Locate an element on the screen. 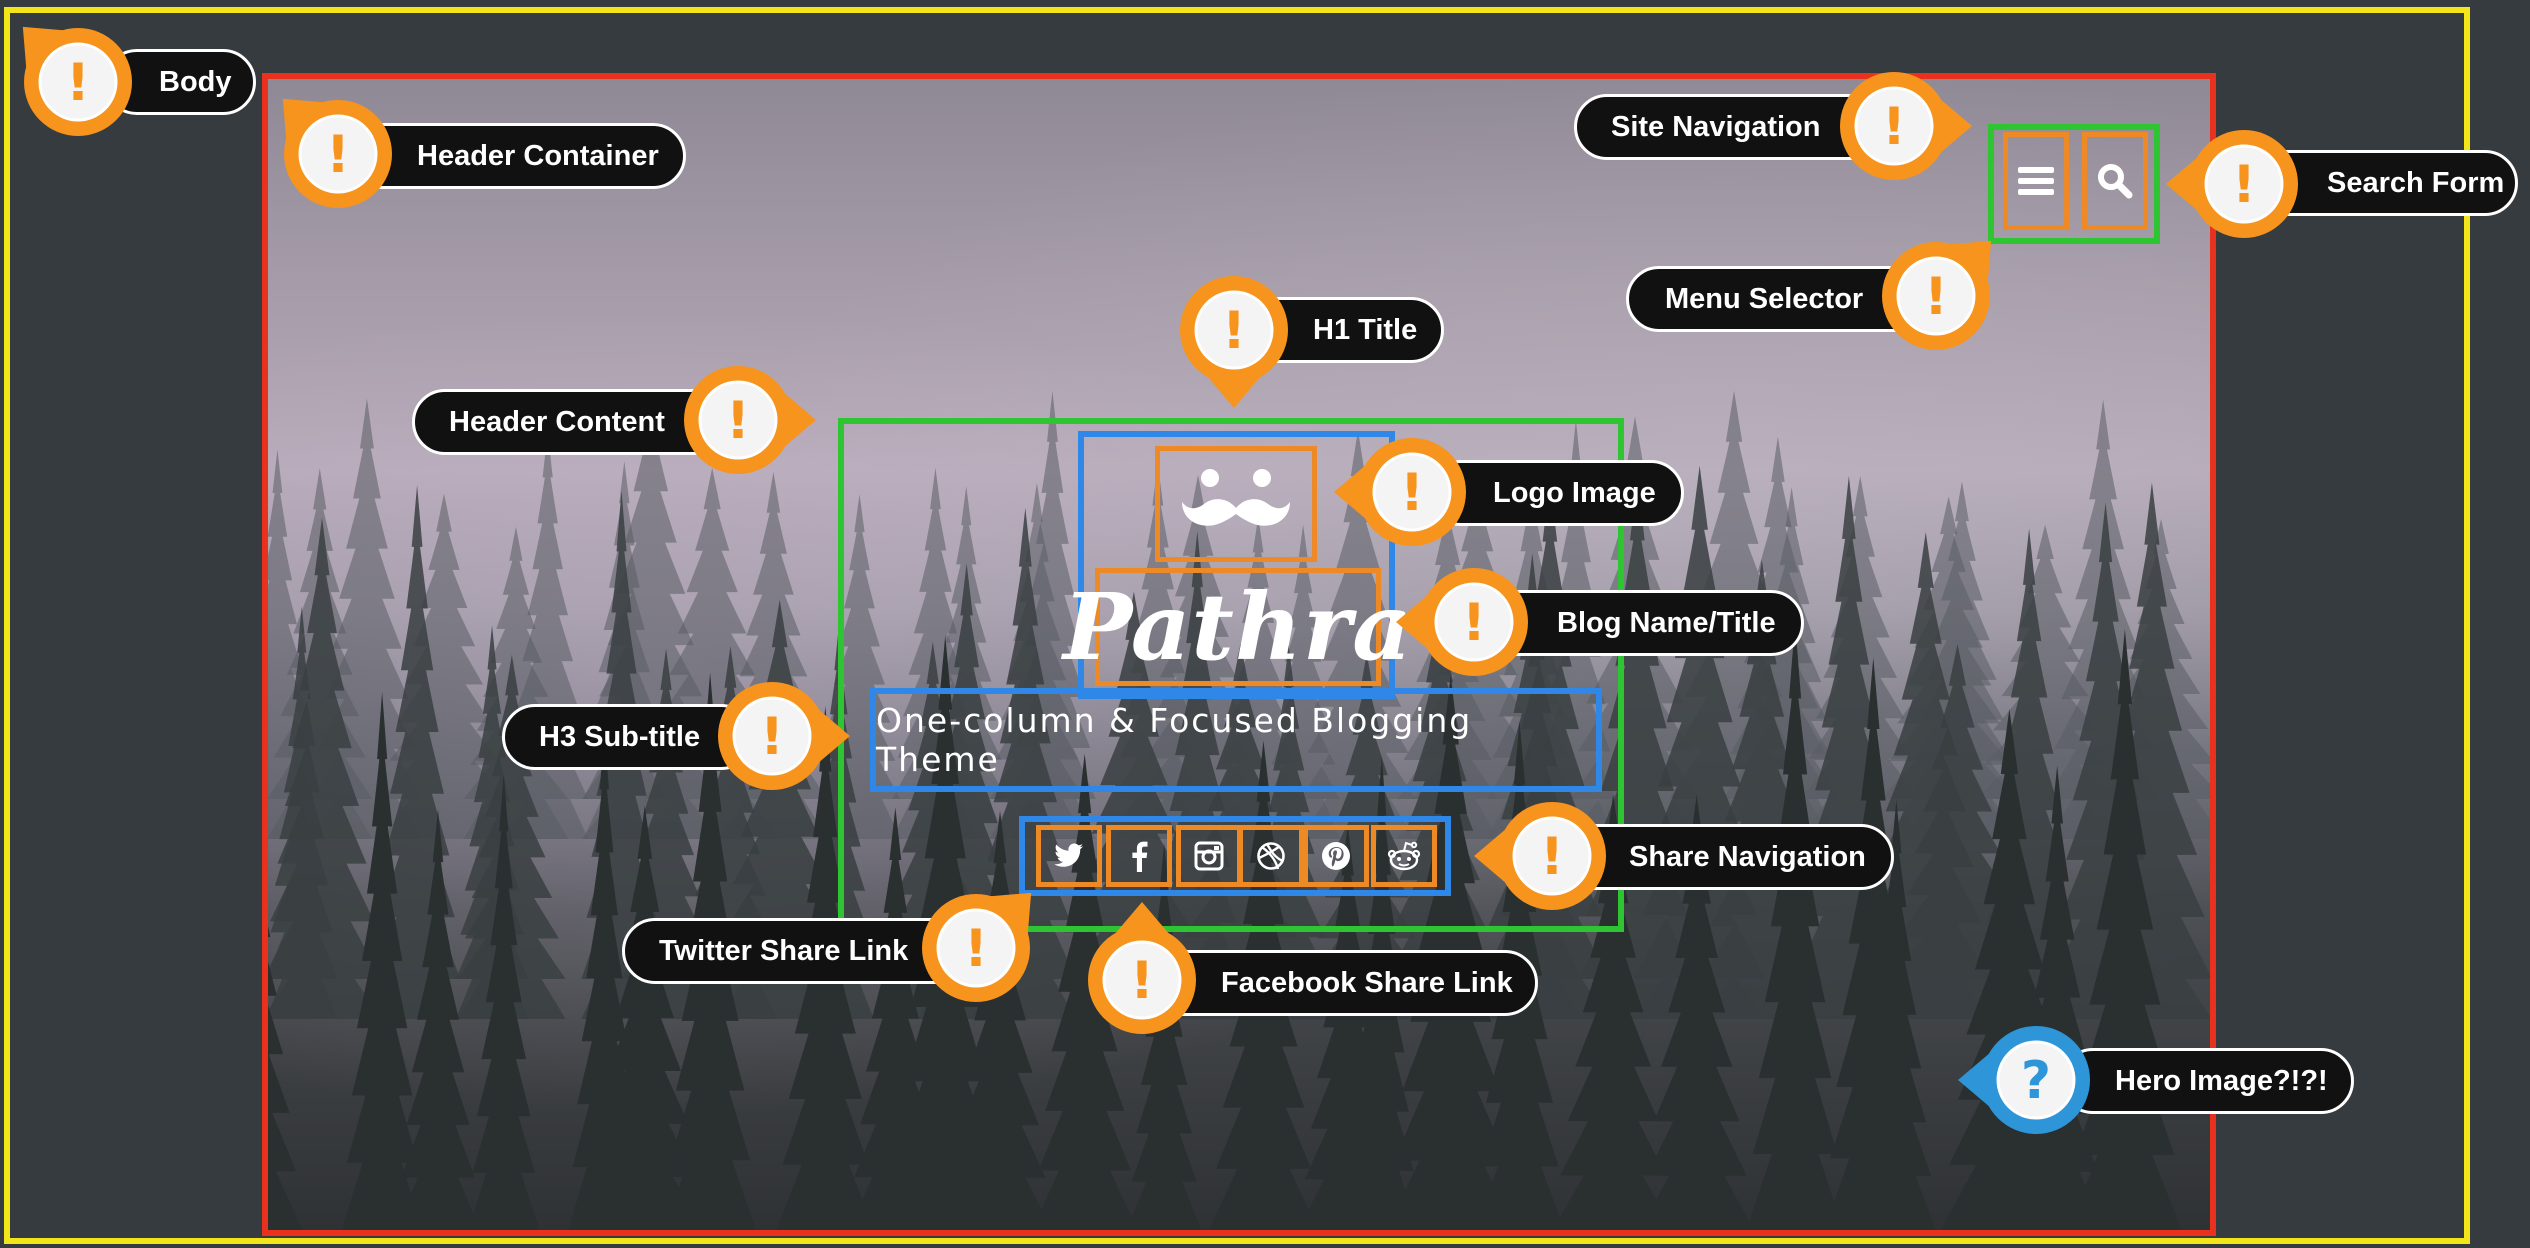 The image size is (2530, 1248). logo-image is located at coordinates (1236, 504).